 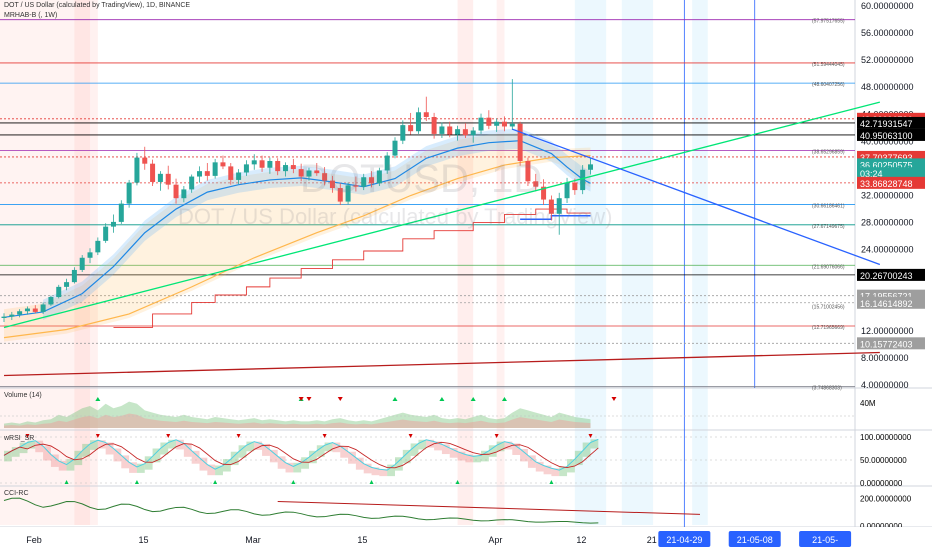 I want to click on trendline-downtrend, so click(x=696, y=197).